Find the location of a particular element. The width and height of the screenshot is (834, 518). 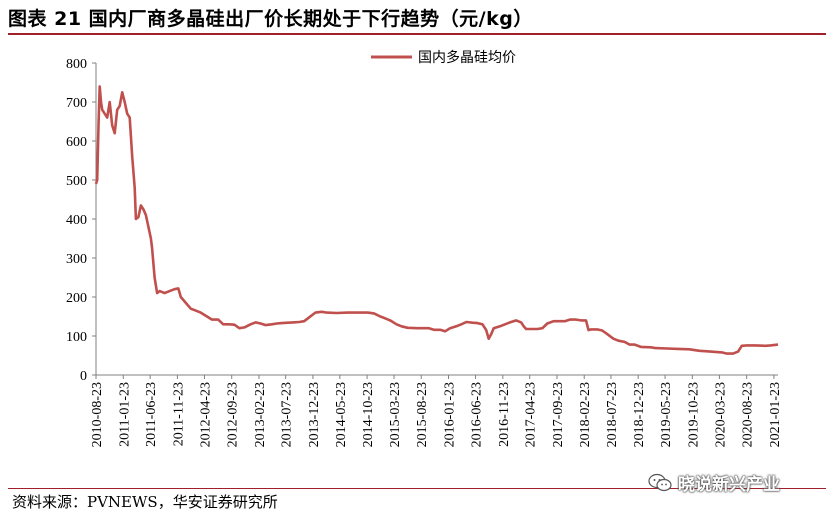

y-tick-label: 100 is located at coordinates (76, 337).